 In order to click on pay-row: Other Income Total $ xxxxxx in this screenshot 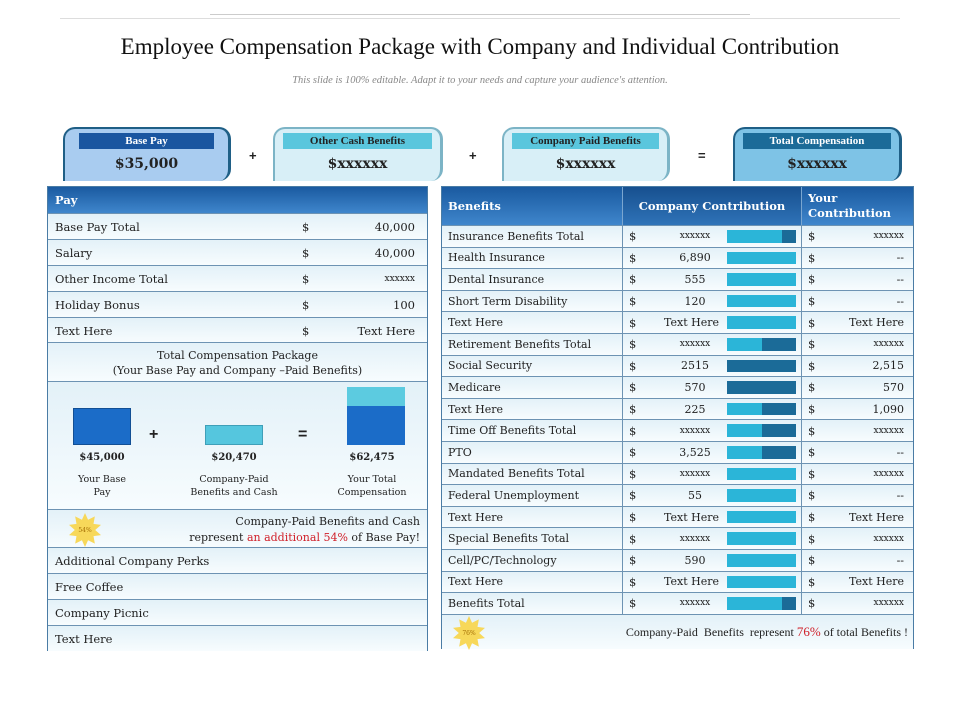, I will do `click(237, 278)`.